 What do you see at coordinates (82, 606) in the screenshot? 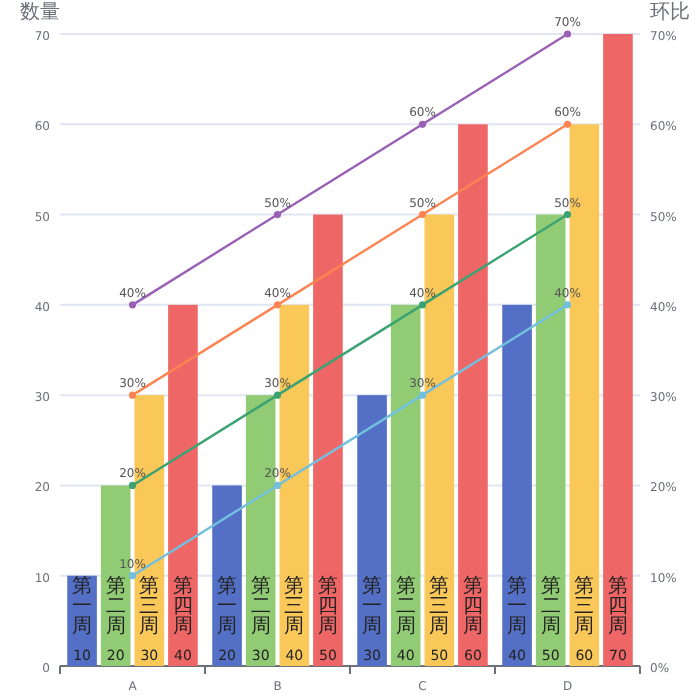
I see `series-label: 第一周` at bounding box center [82, 606].